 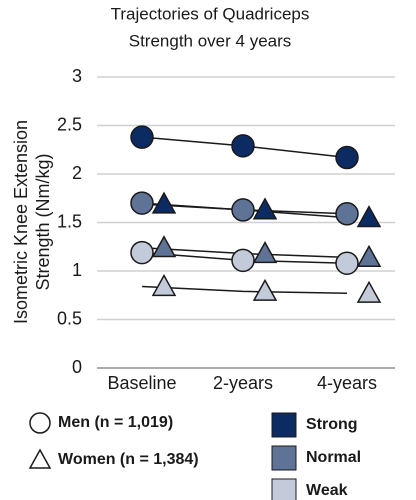 I want to click on y-tick-label: 2.5, so click(x=69, y=124).